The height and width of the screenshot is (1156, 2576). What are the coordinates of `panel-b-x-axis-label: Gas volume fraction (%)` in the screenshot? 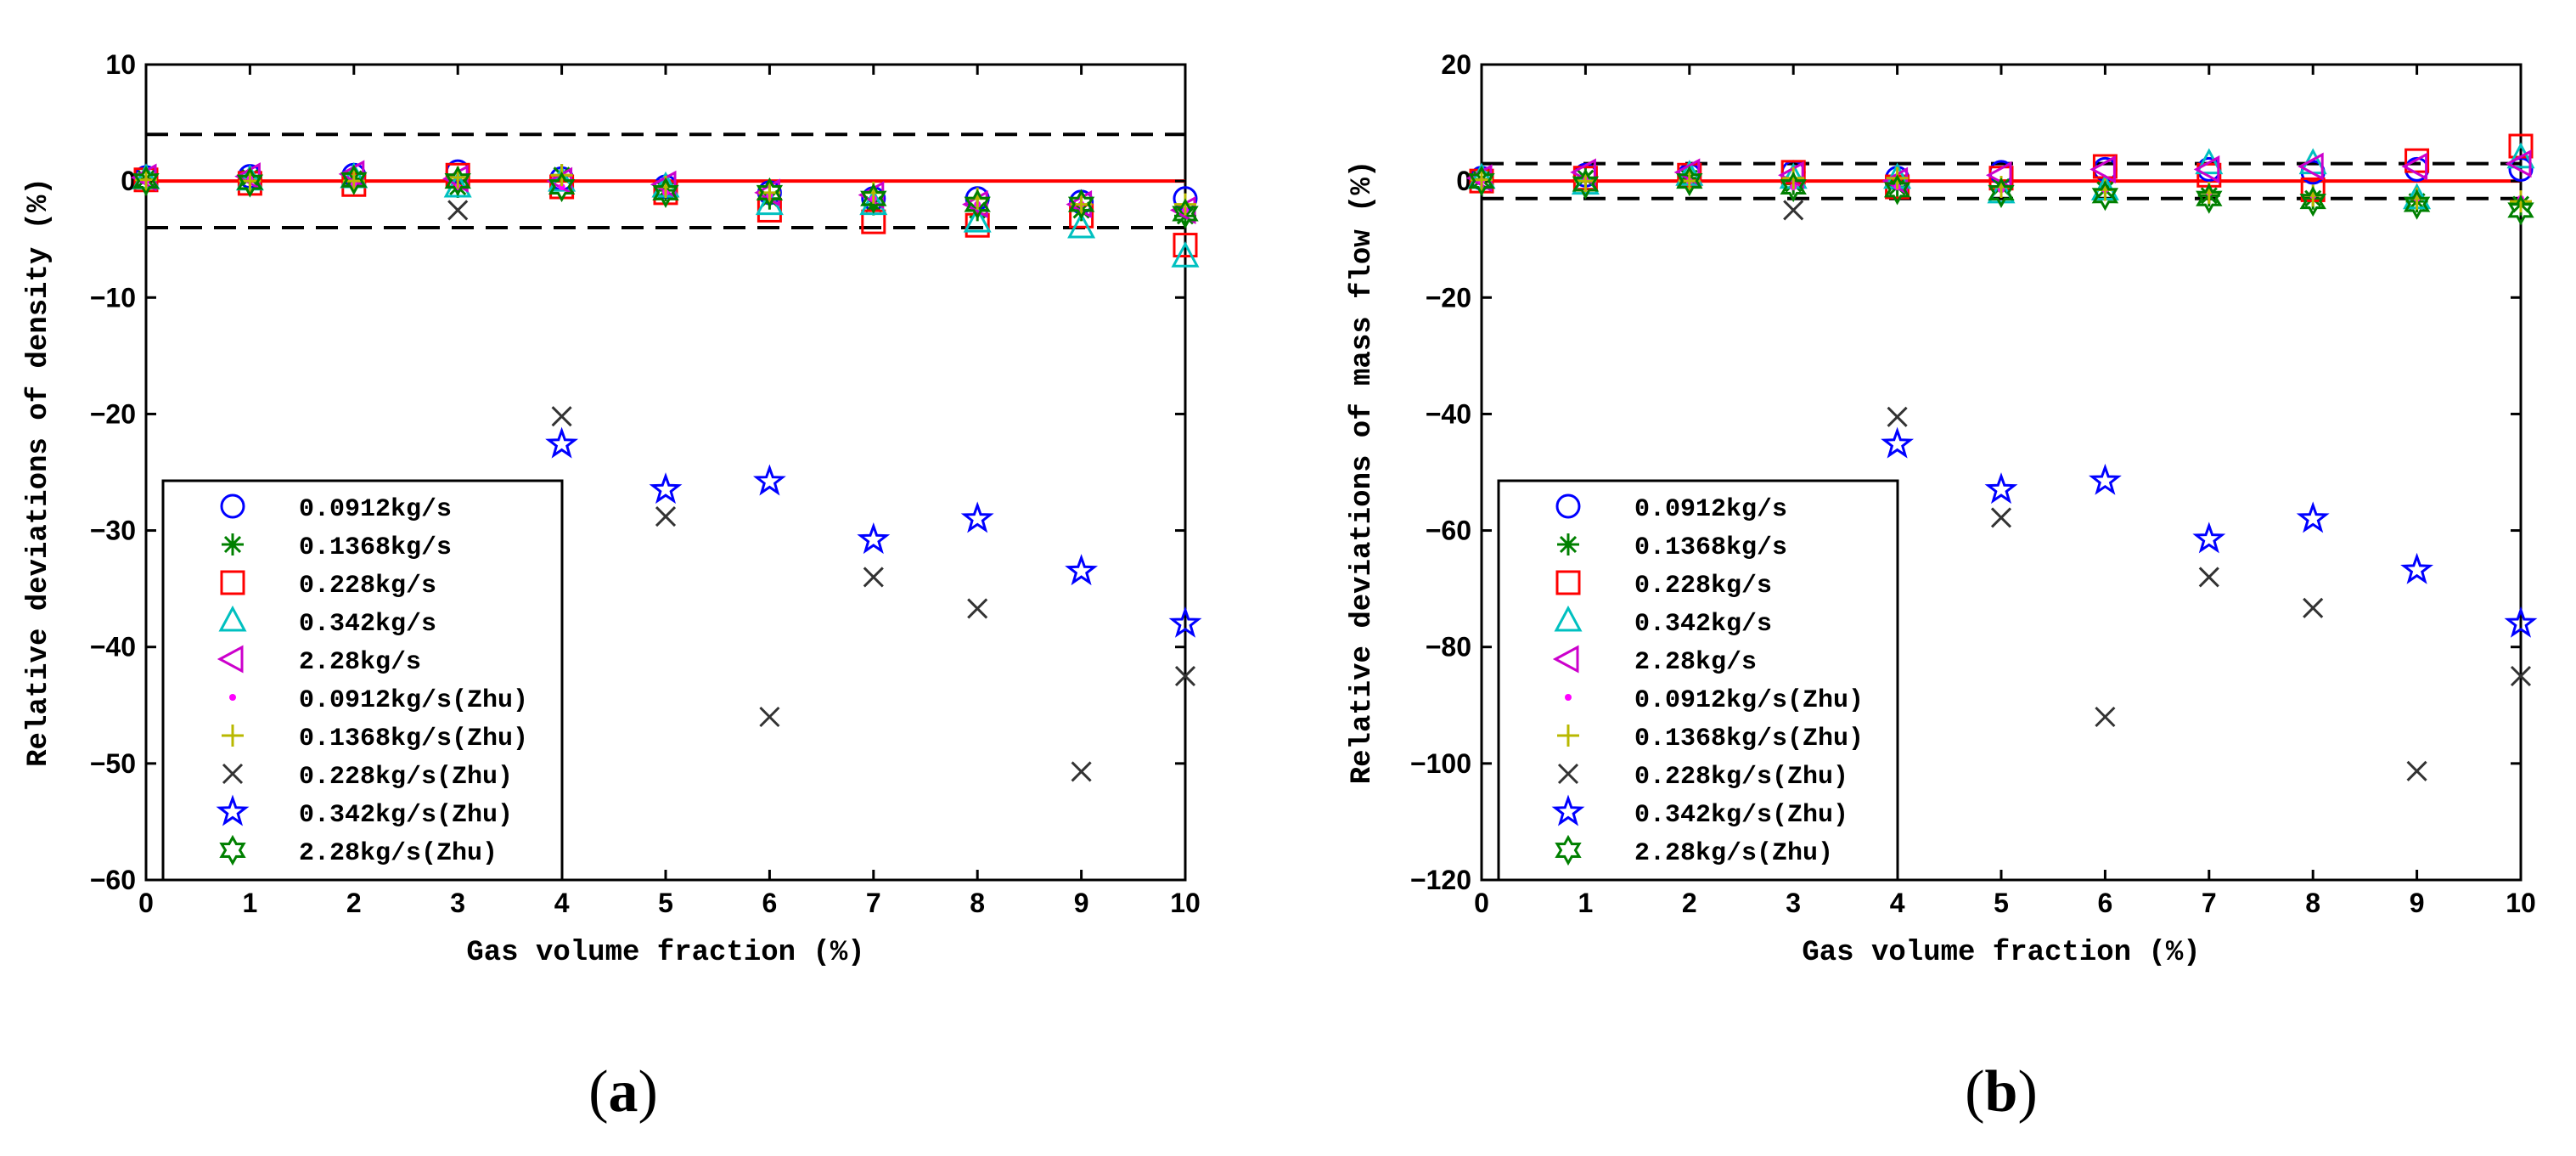 It's located at (2001, 953).